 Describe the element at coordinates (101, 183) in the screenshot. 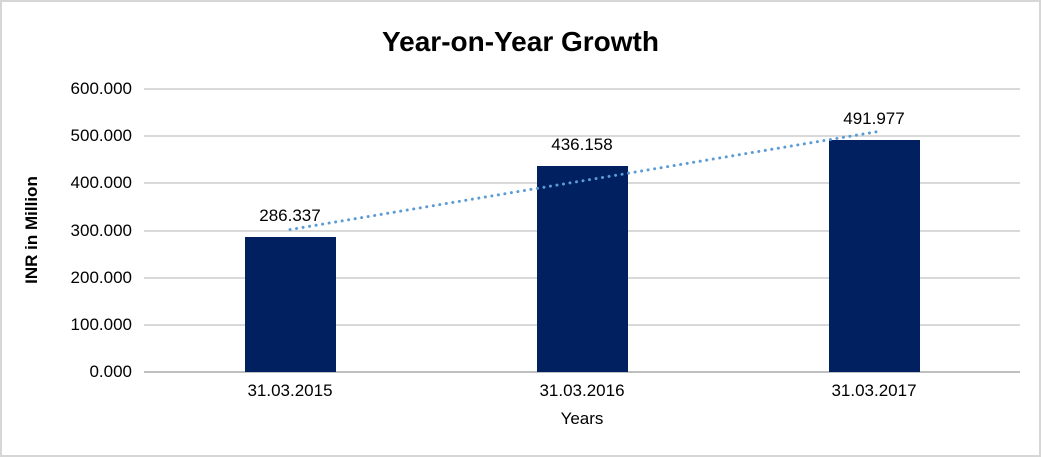

I see `y-tick-label: 400.000` at that location.